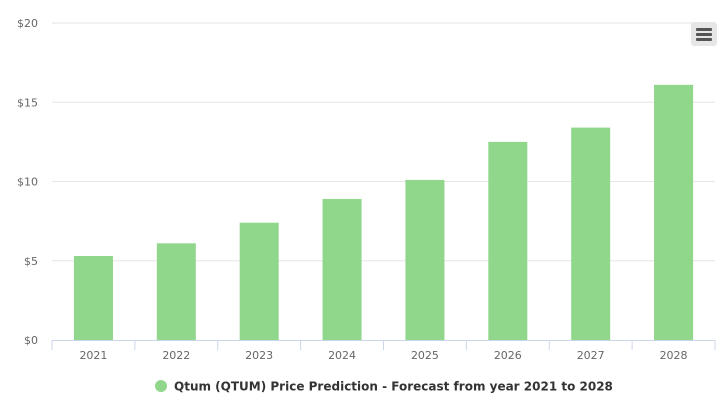 The image size is (725, 417). What do you see at coordinates (31, 261) in the screenshot?
I see `y-tick-label: $5` at bounding box center [31, 261].